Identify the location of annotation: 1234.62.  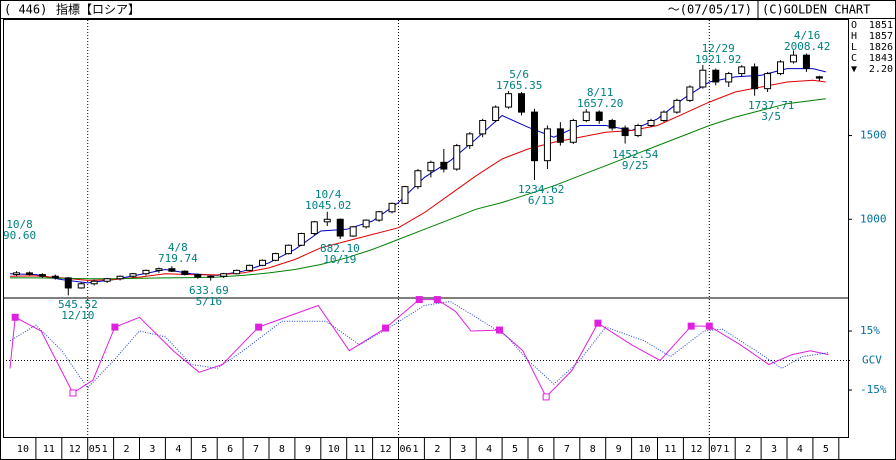
(541, 189).